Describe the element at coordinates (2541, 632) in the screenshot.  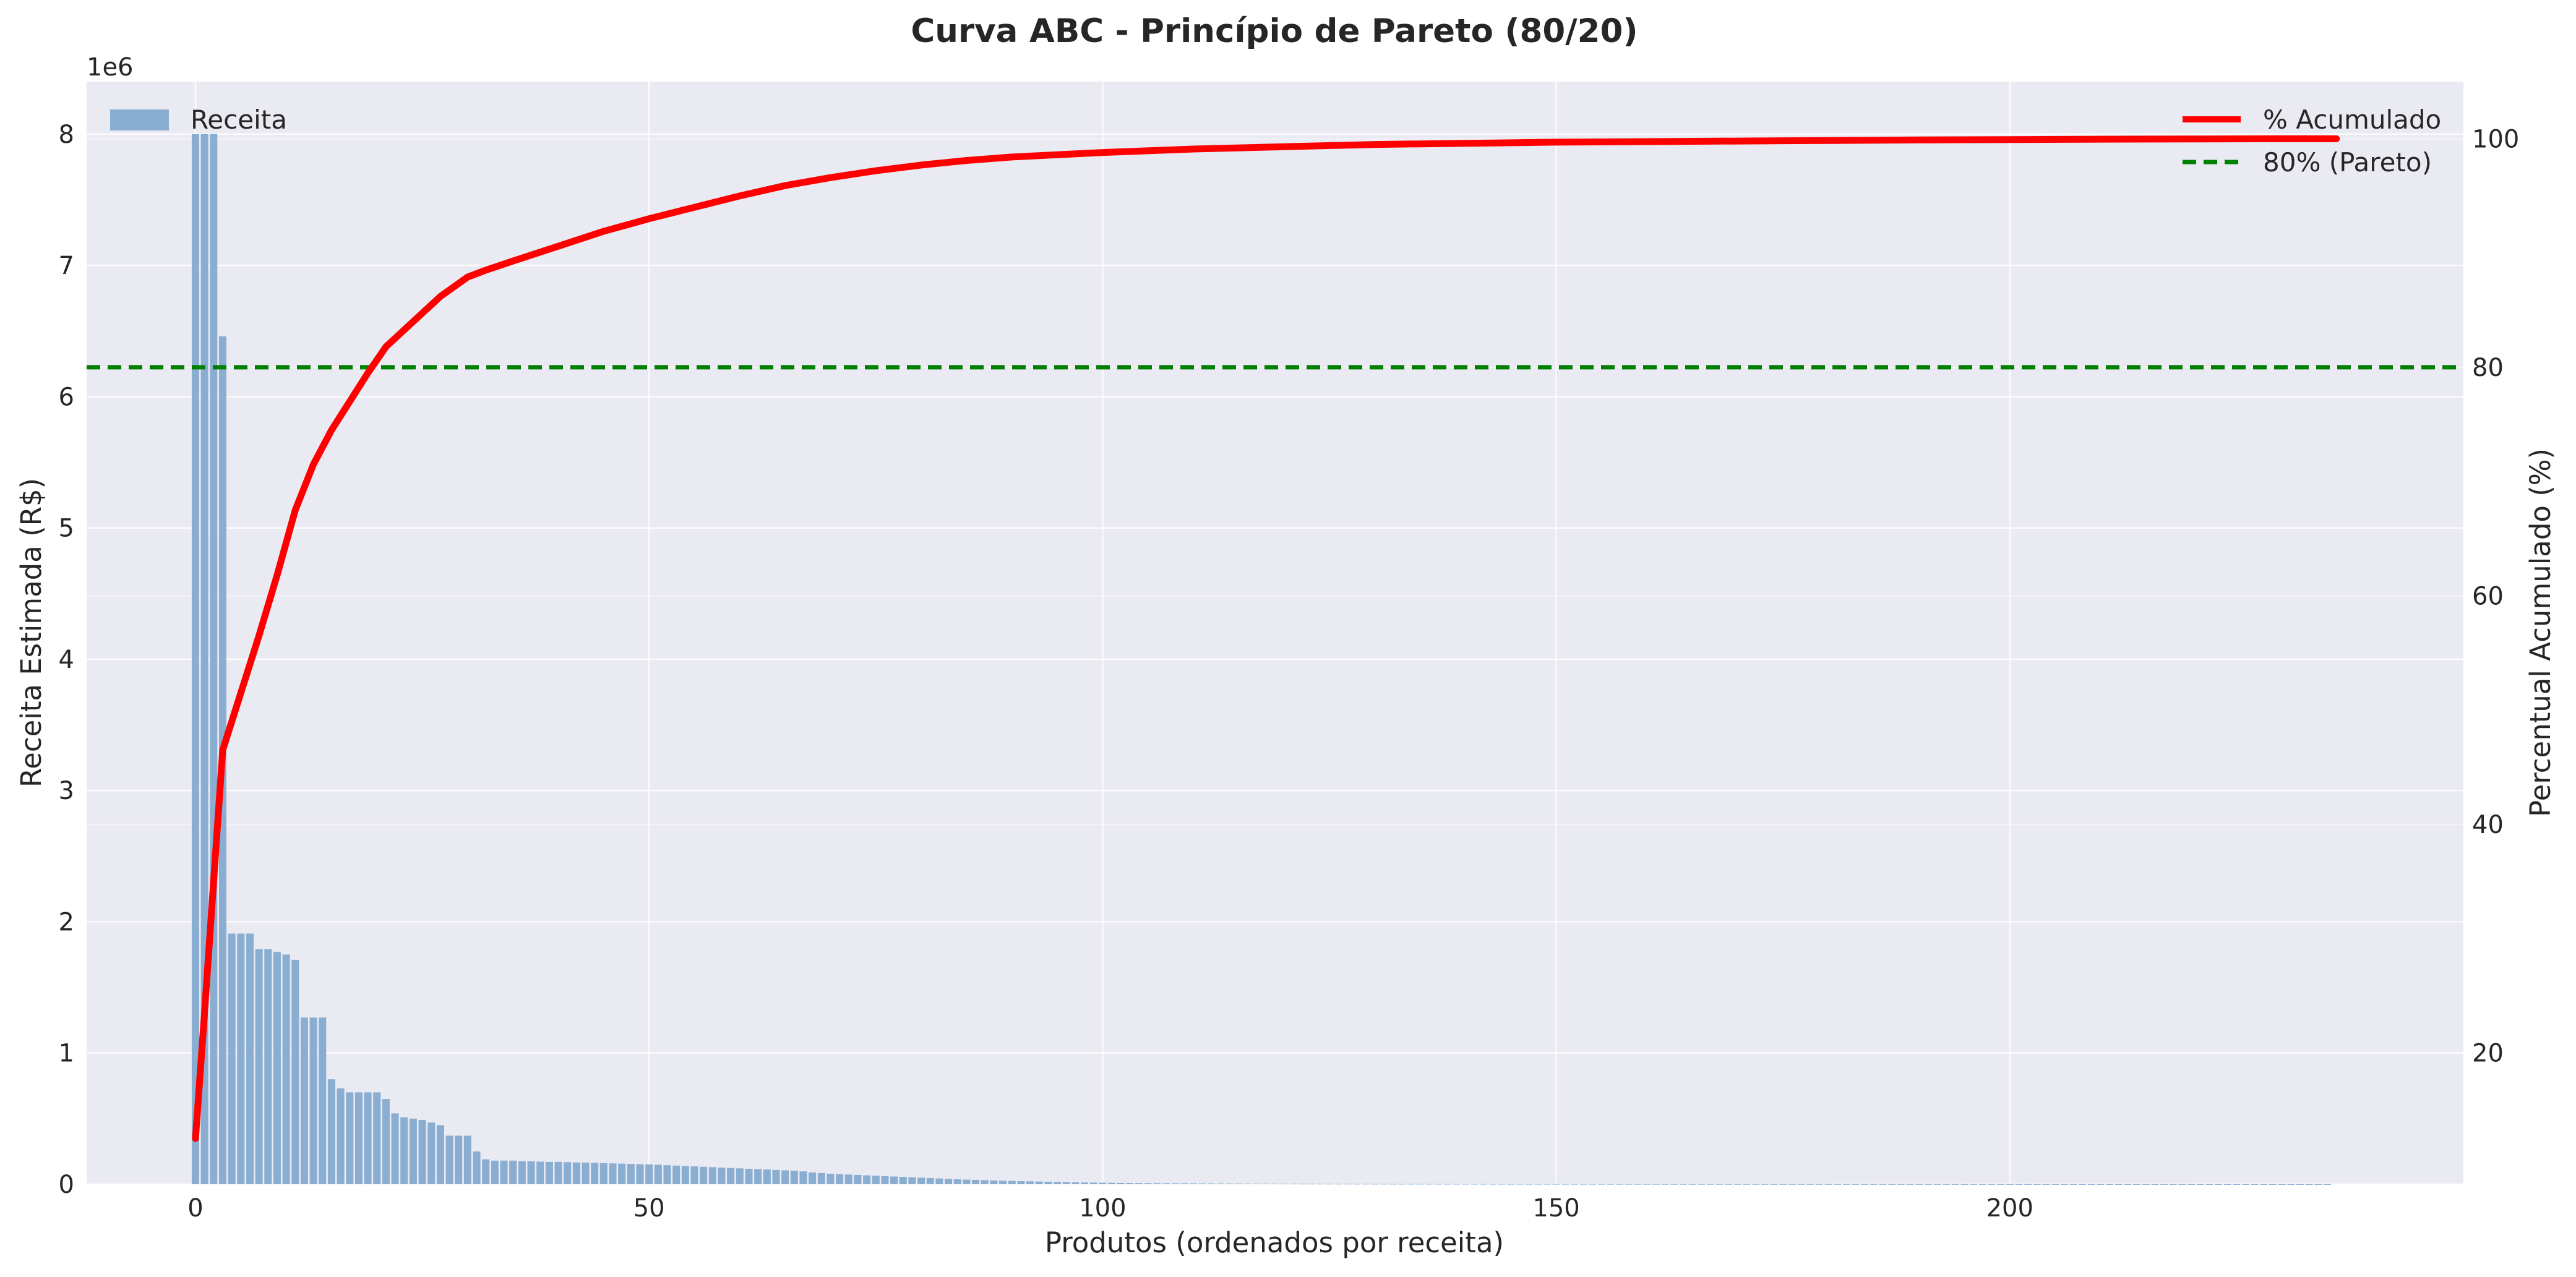
I see `y-right-axis-label: Percentual Acumulado (%)` at that location.